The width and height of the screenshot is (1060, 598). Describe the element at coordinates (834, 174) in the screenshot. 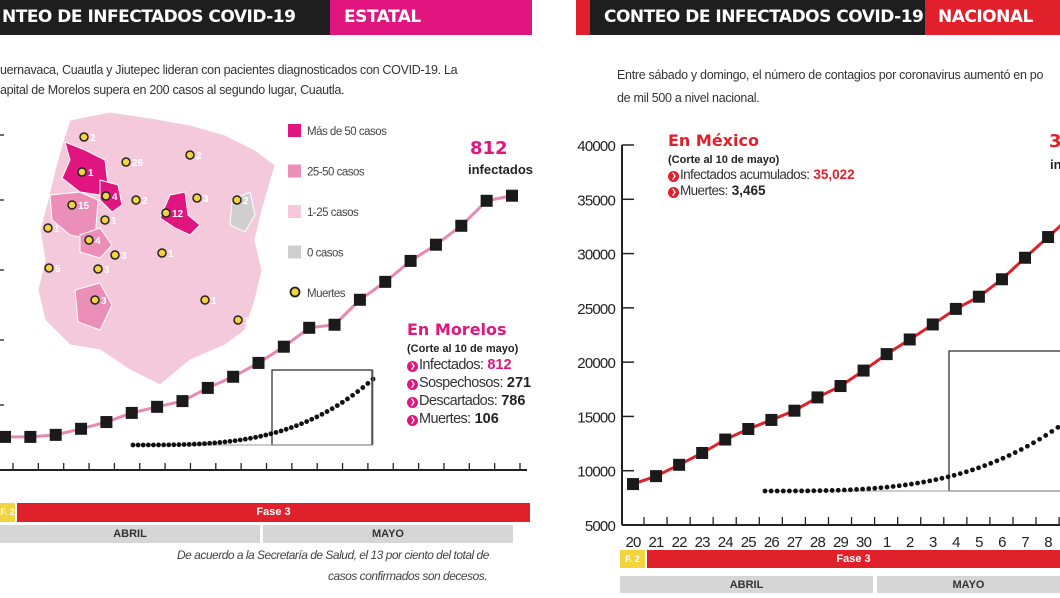

I see `info-value: 35,022` at that location.